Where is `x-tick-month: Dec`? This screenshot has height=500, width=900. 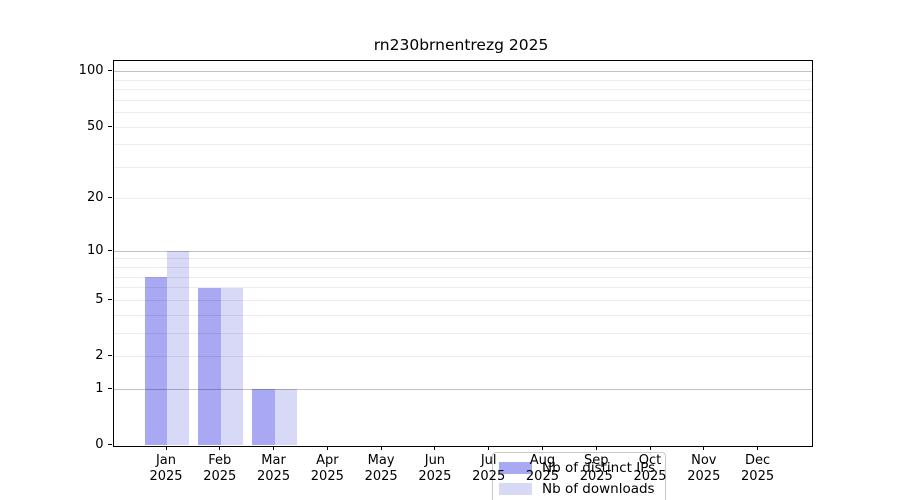 x-tick-month: Dec is located at coordinates (758, 460).